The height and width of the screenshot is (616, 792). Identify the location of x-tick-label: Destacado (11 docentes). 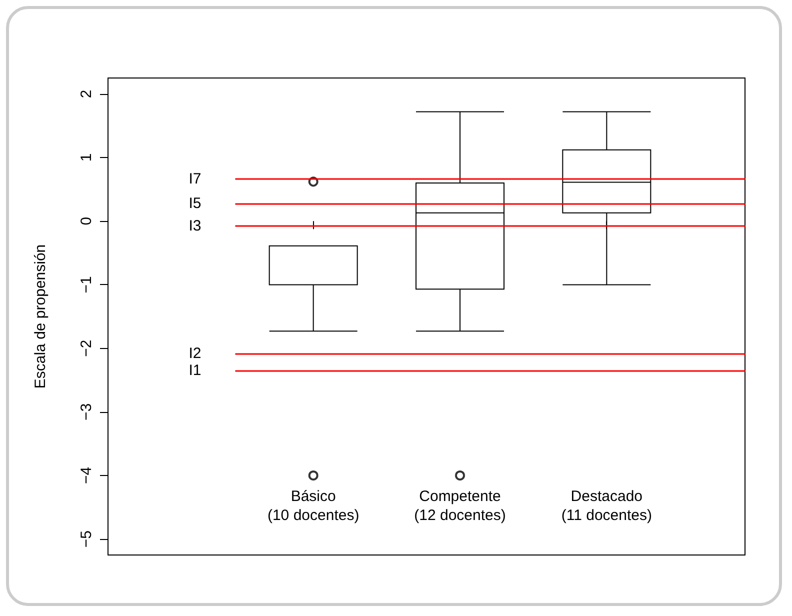
(606, 506).